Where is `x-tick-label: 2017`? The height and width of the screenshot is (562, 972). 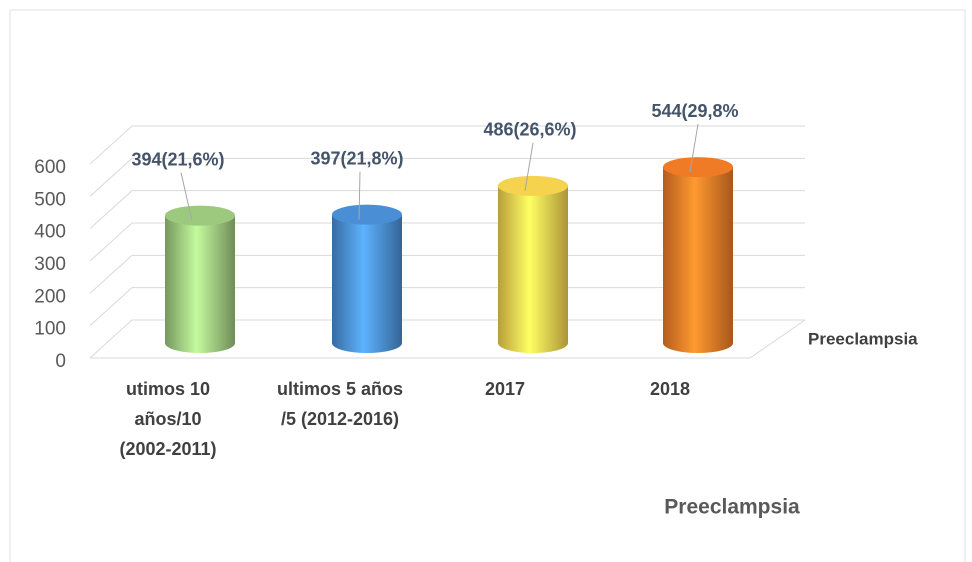 x-tick-label: 2017 is located at coordinates (505, 389).